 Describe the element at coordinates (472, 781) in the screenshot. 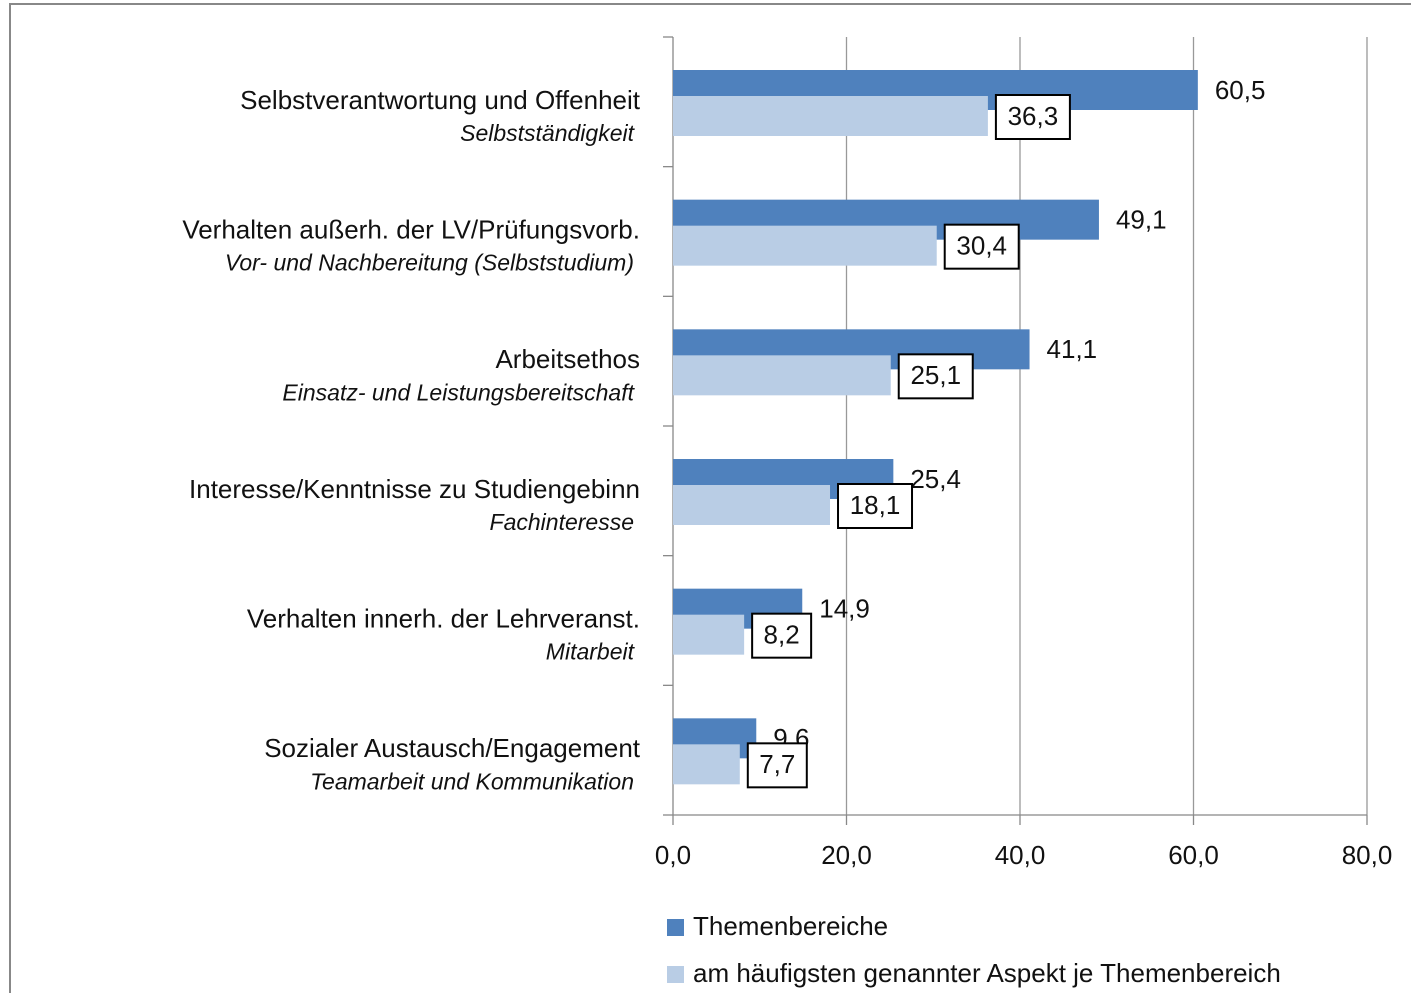

I see `category-sublabel: Teamarbeit und Kommunikation` at that location.